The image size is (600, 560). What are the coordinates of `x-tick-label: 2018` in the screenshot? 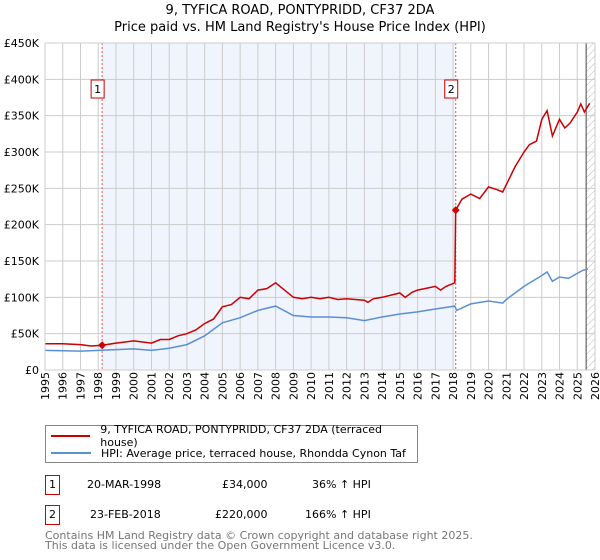 It's located at (453, 386).